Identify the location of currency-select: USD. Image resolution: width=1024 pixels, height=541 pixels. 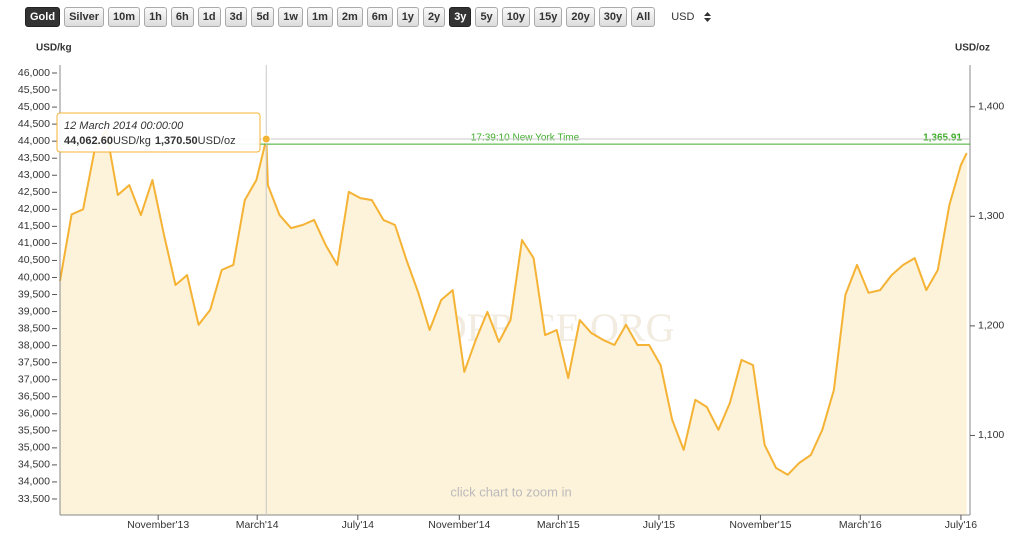
(691, 17).